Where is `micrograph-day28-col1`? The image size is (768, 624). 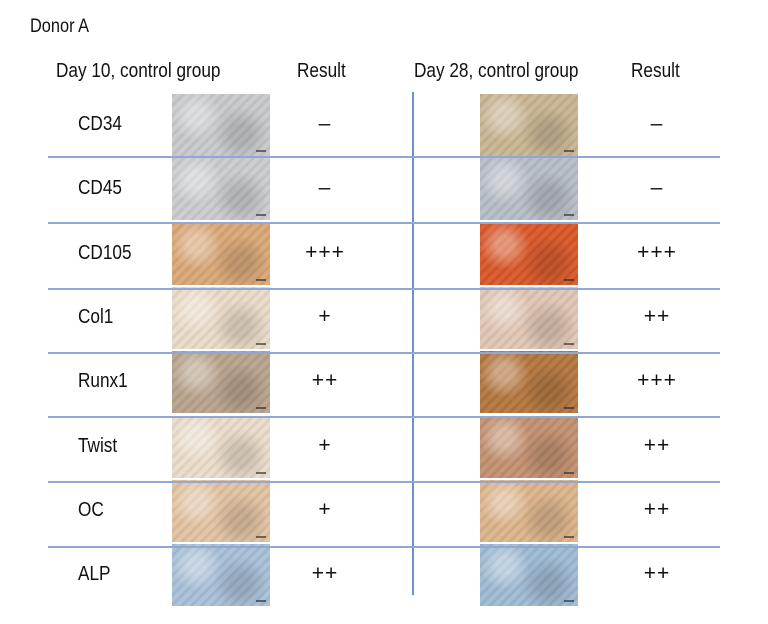 micrograph-day28-col1 is located at coordinates (529, 317).